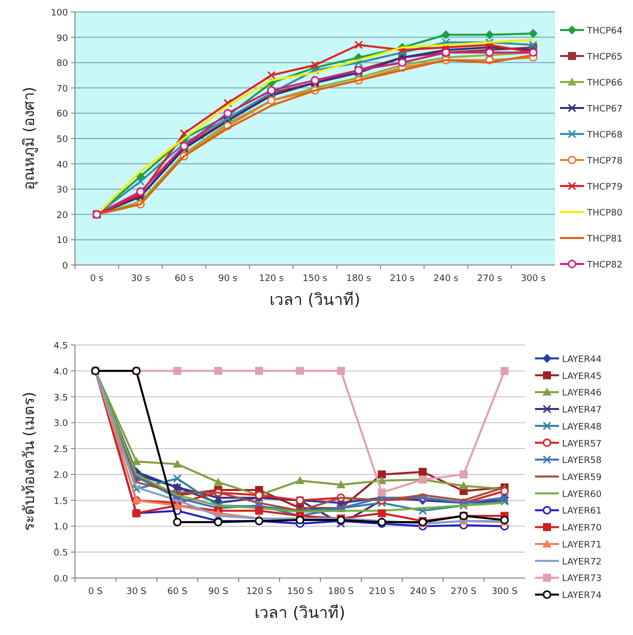 The width and height of the screenshot is (633, 635). Describe the element at coordinates (218, 592) in the screenshot. I see `x-tick-label: 90 S` at that location.